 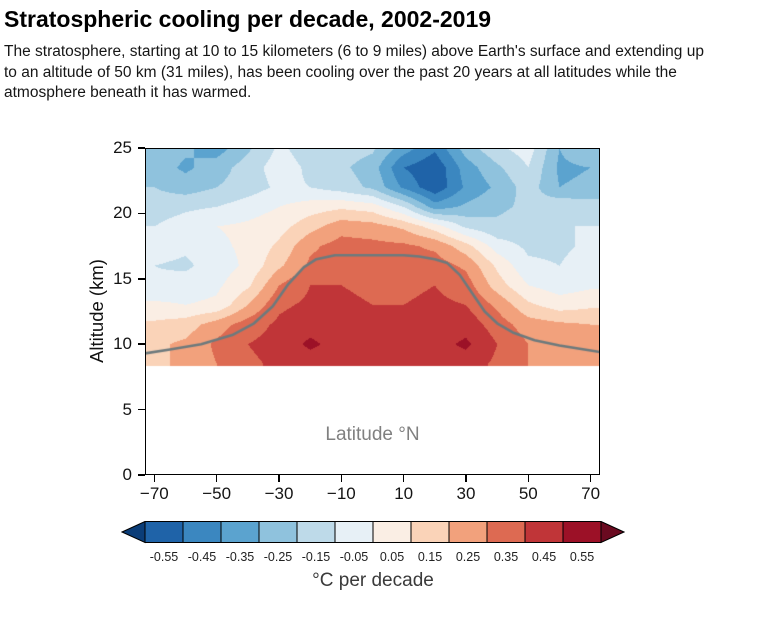 I want to click on x-tick-label: 50, so click(x=528, y=493).